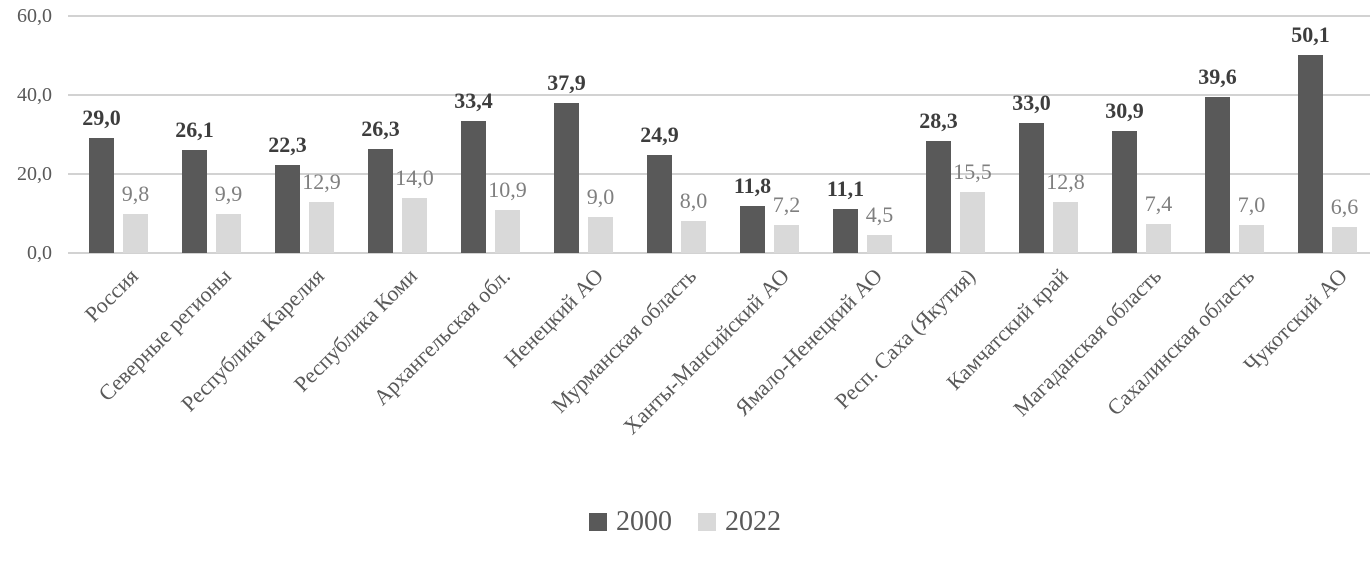  Describe the element at coordinates (598, 522) in the screenshot. I see `legend-swatch-2000-icon` at that location.